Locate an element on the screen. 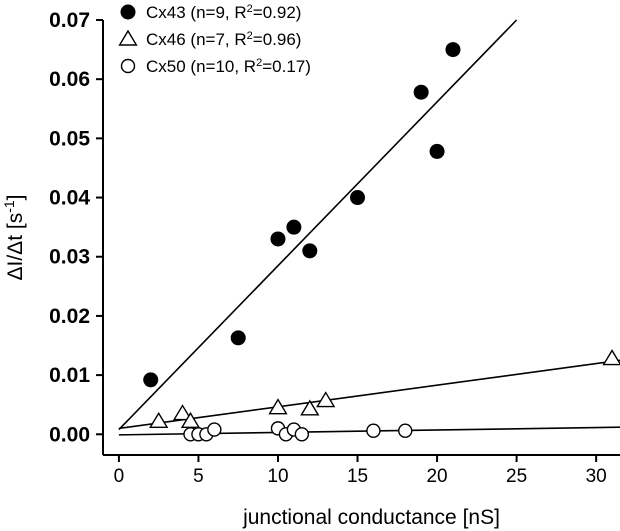  y-tick-label: 0.06 is located at coordinates (69, 79).